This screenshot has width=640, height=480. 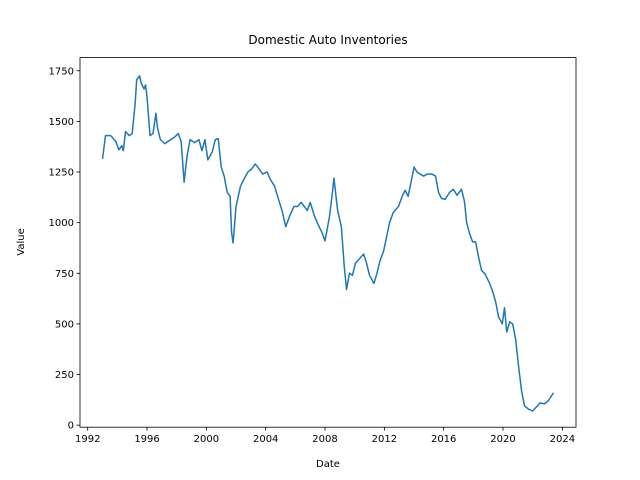 What do you see at coordinates (324, 439) in the screenshot?
I see `x-tick-label: 2008` at bounding box center [324, 439].